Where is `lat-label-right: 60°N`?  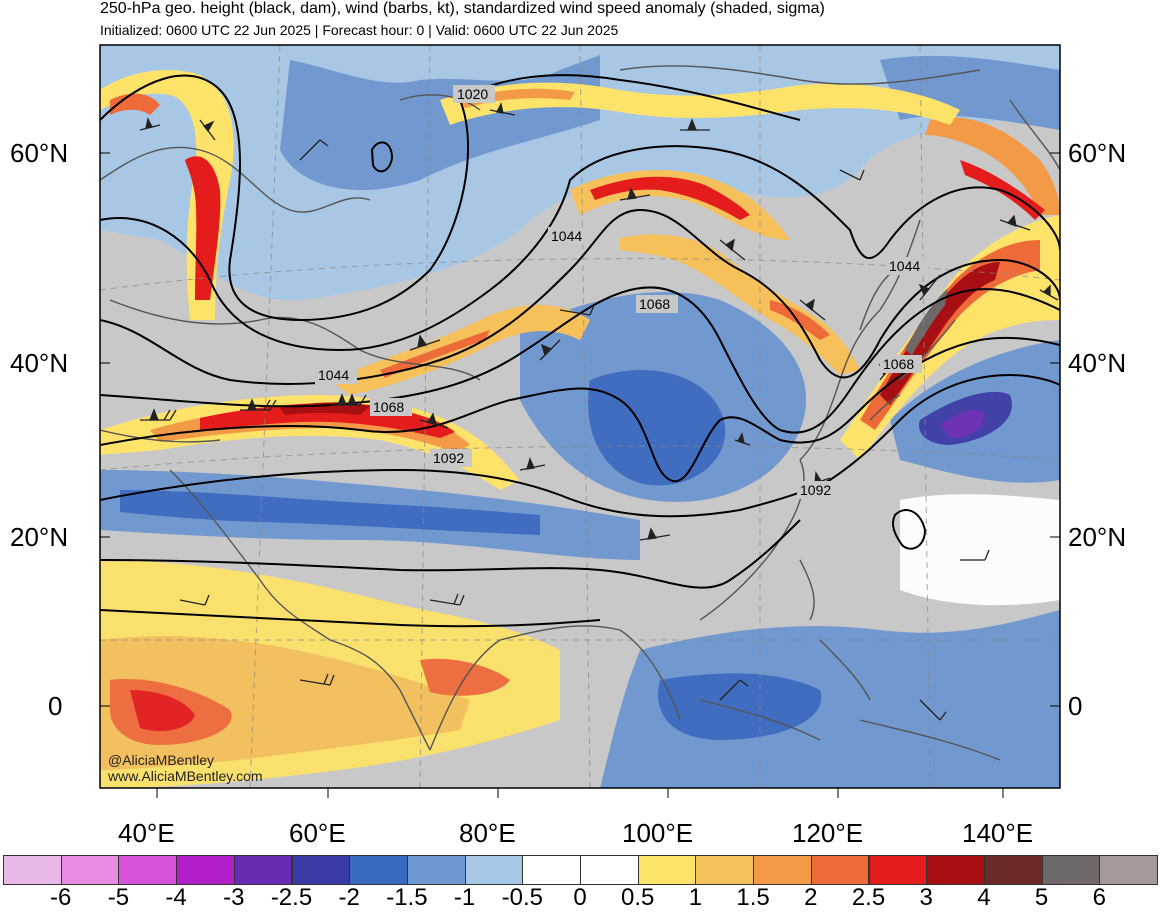 lat-label-right: 60°N is located at coordinates (1097, 153).